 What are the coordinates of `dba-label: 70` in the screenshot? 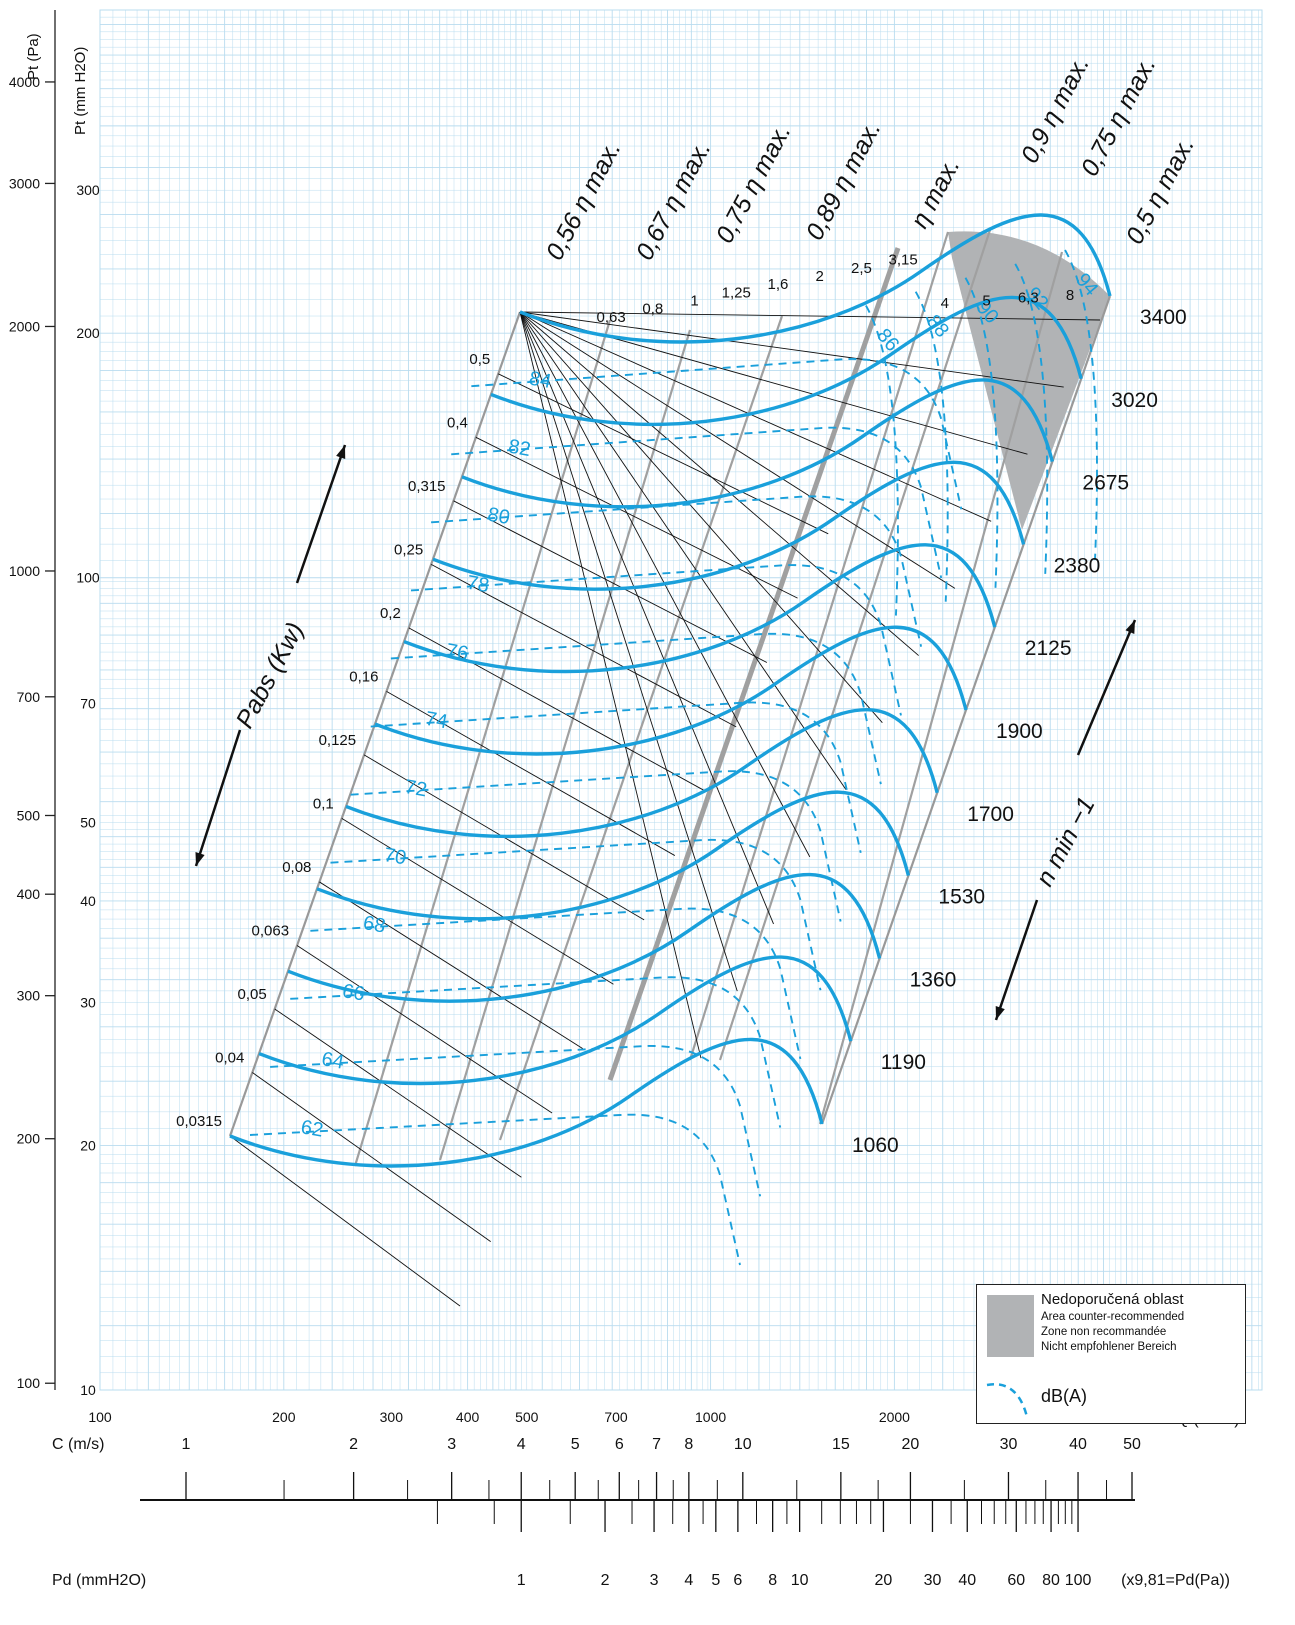 It's located at (395, 857).